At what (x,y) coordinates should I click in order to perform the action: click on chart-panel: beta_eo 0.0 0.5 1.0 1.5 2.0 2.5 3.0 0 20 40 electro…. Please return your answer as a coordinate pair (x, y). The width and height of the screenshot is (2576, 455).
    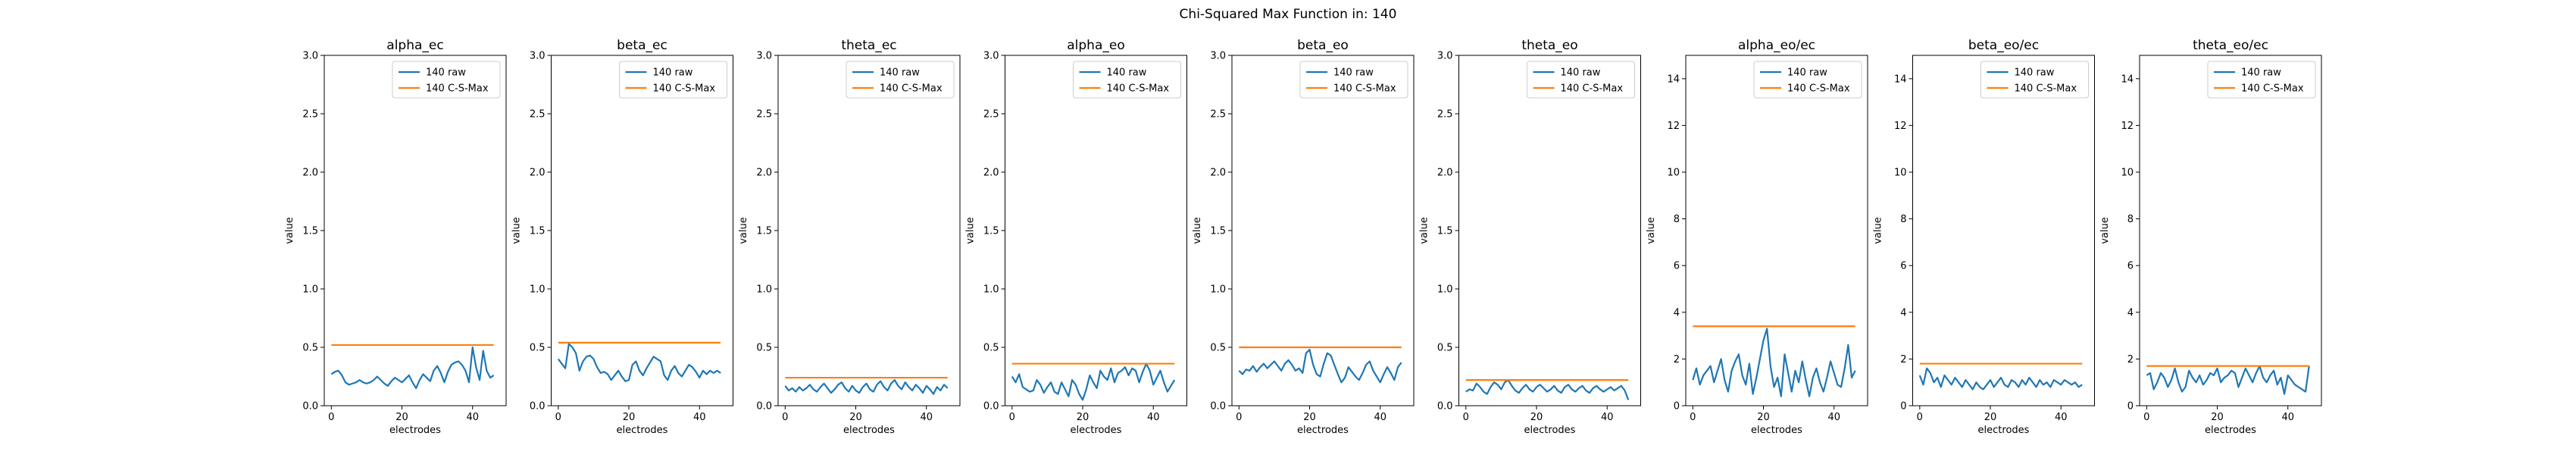
    Looking at the image, I should click on (1303, 237).